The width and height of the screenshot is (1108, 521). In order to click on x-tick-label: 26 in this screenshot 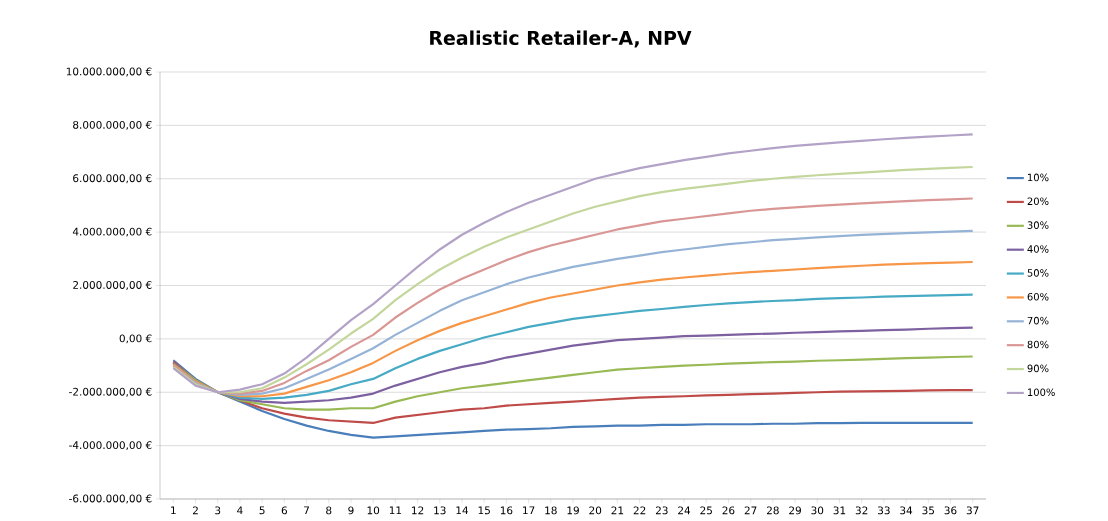, I will do `click(728, 510)`.